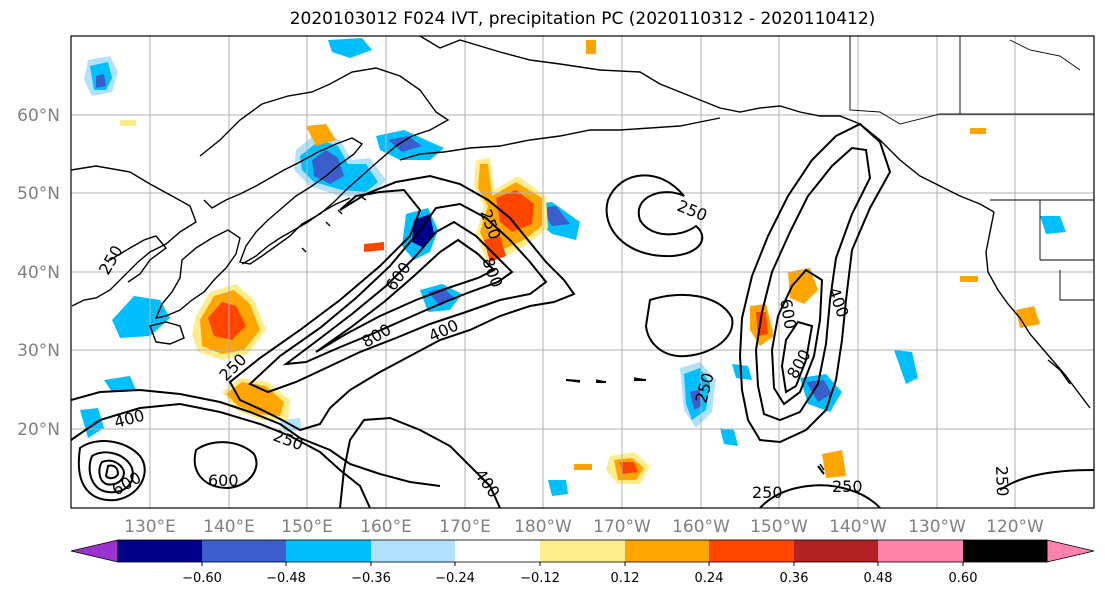  What do you see at coordinates (405, 295) in the screenshot?
I see `contour-800-kuroshio` at bounding box center [405, 295].